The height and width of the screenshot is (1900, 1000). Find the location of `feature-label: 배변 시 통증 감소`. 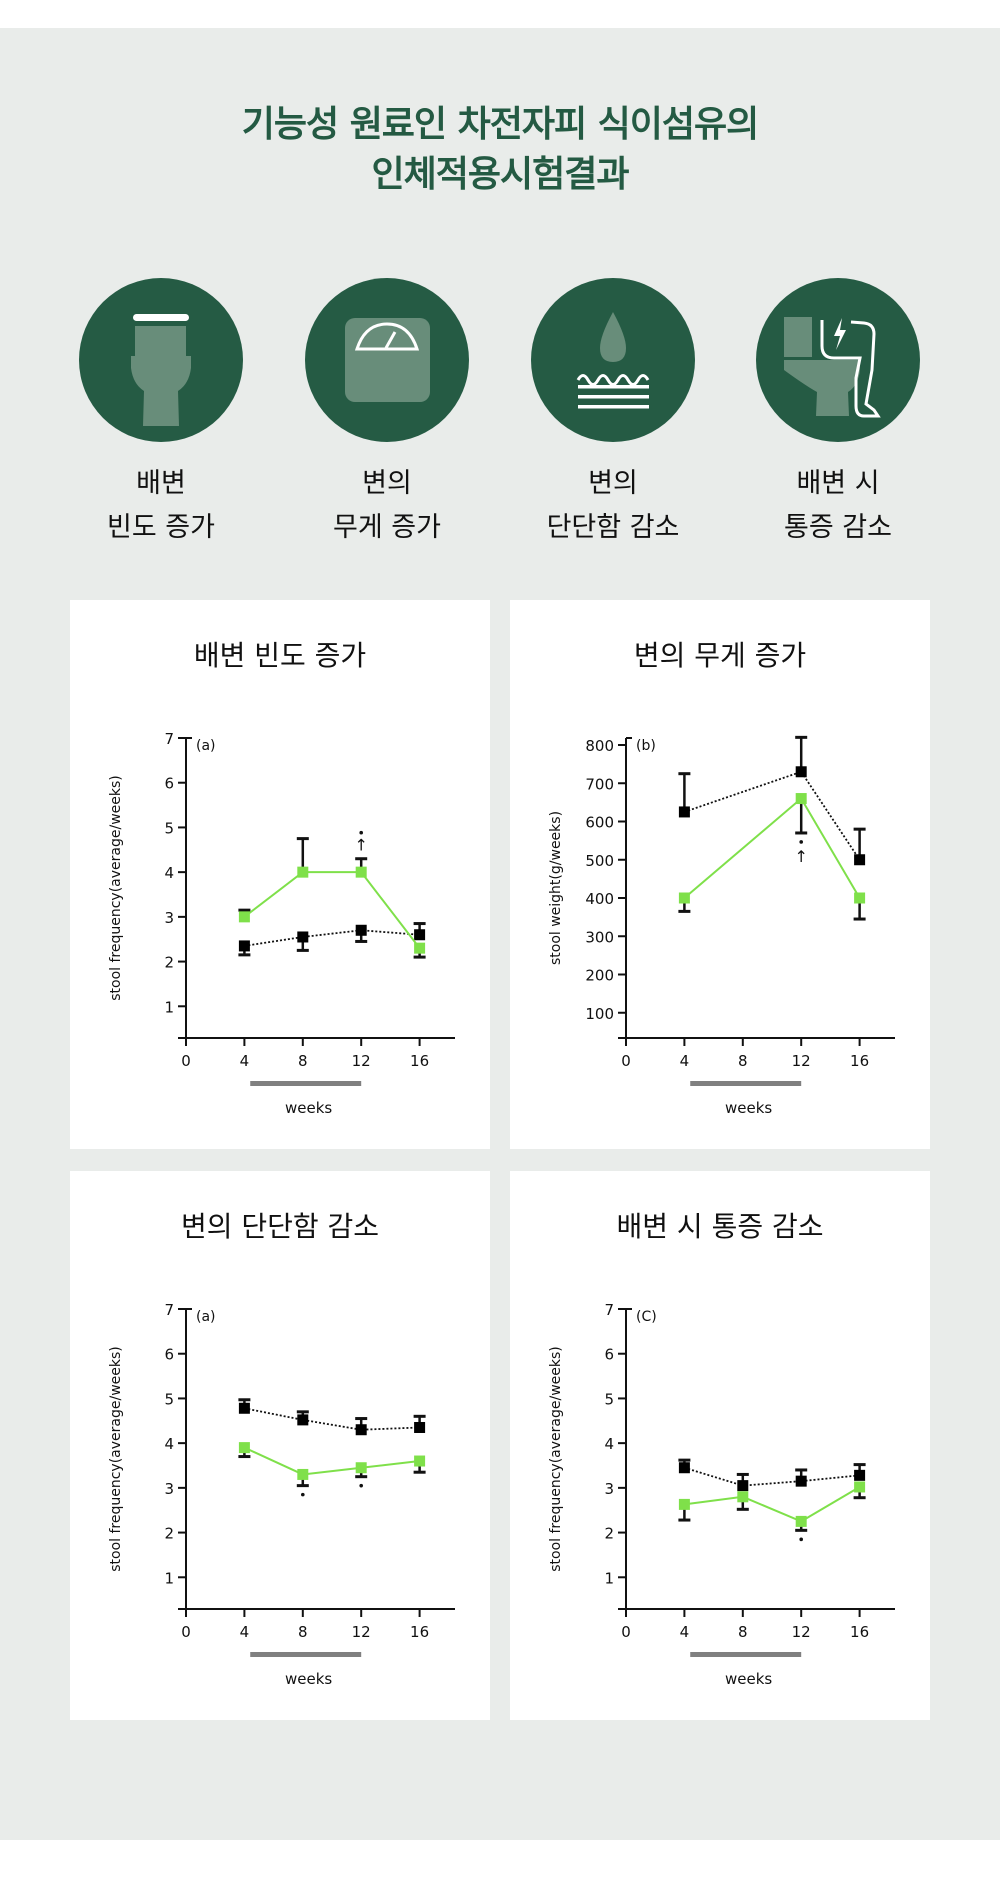

feature-label: 배변 시 통증 감소 is located at coordinates (838, 506).